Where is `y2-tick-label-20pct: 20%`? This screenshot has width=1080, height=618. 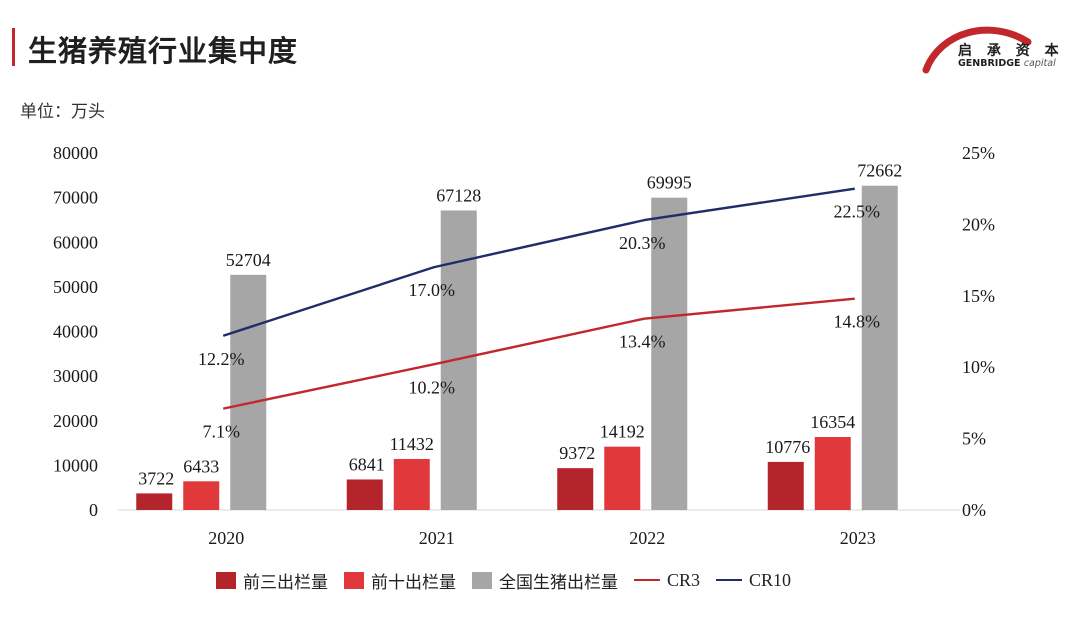 y2-tick-label-20pct: 20% is located at coordinates (978, 224).